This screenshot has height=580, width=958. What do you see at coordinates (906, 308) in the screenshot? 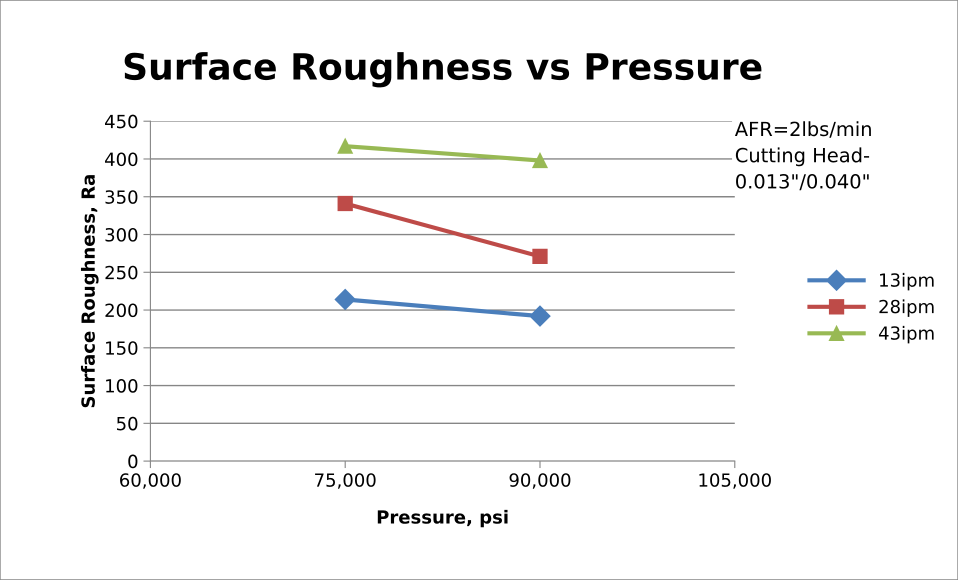
I see `legend-label: 28ipm` at bounding box center [906, 308].